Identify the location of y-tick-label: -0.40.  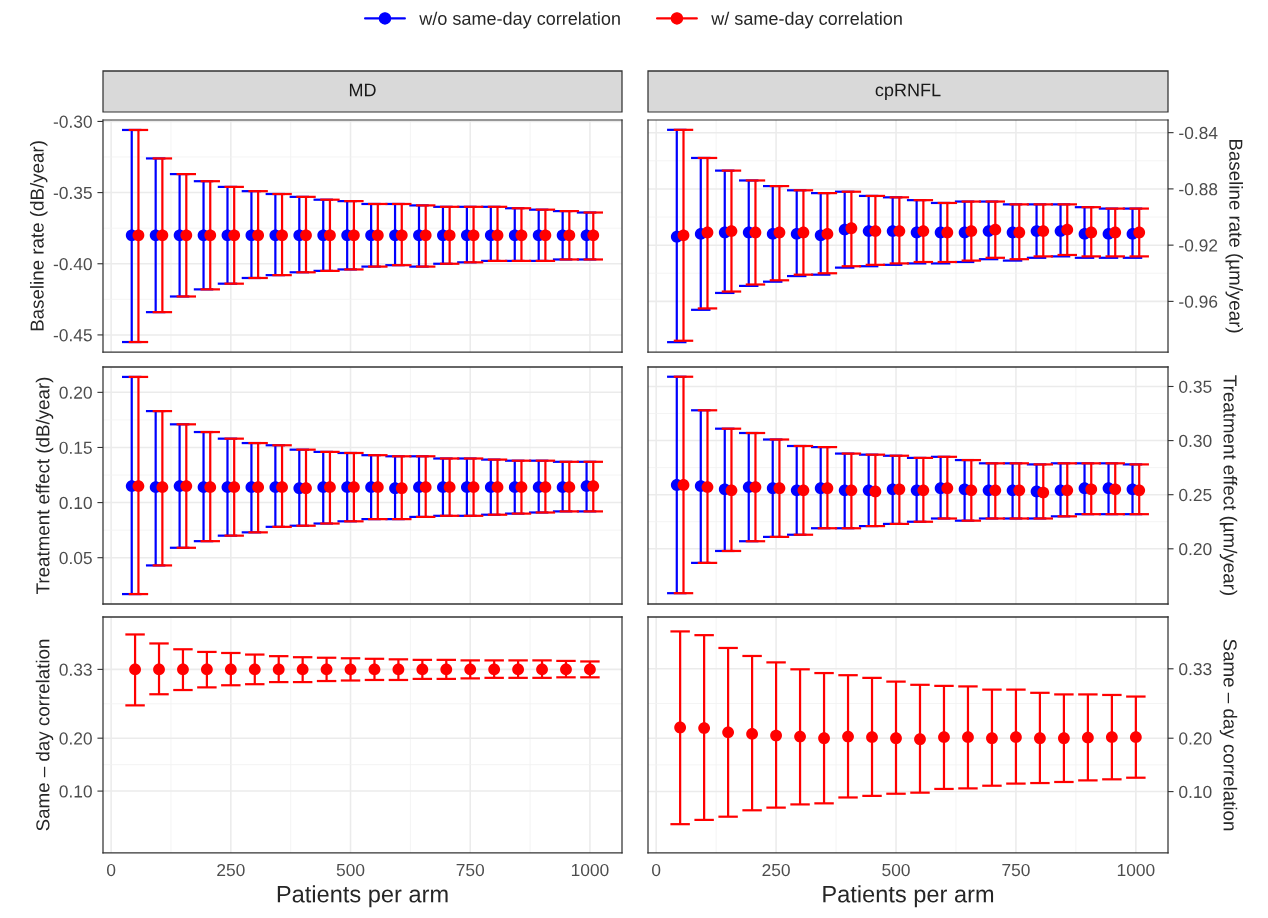
(72, 264).